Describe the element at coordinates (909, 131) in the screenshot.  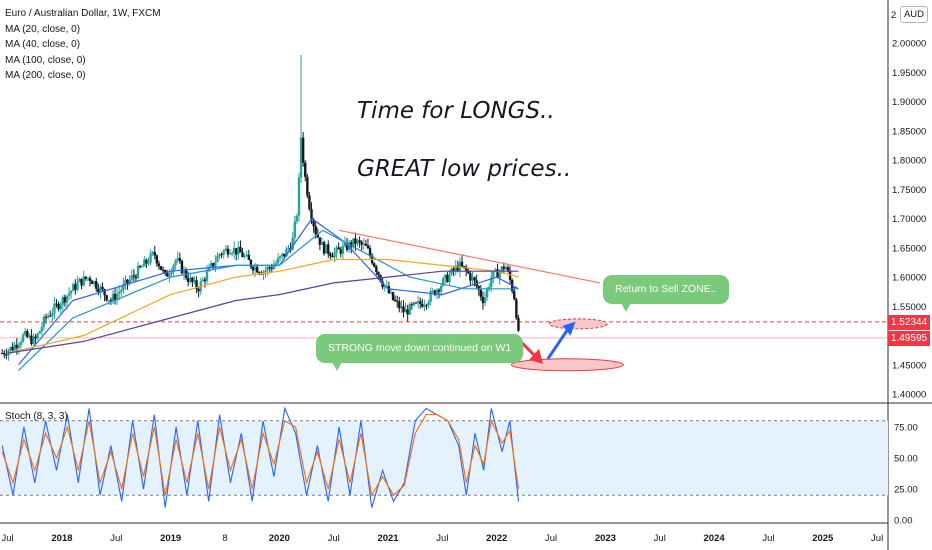
I see `price-tick-label: 1.85000` at that location.